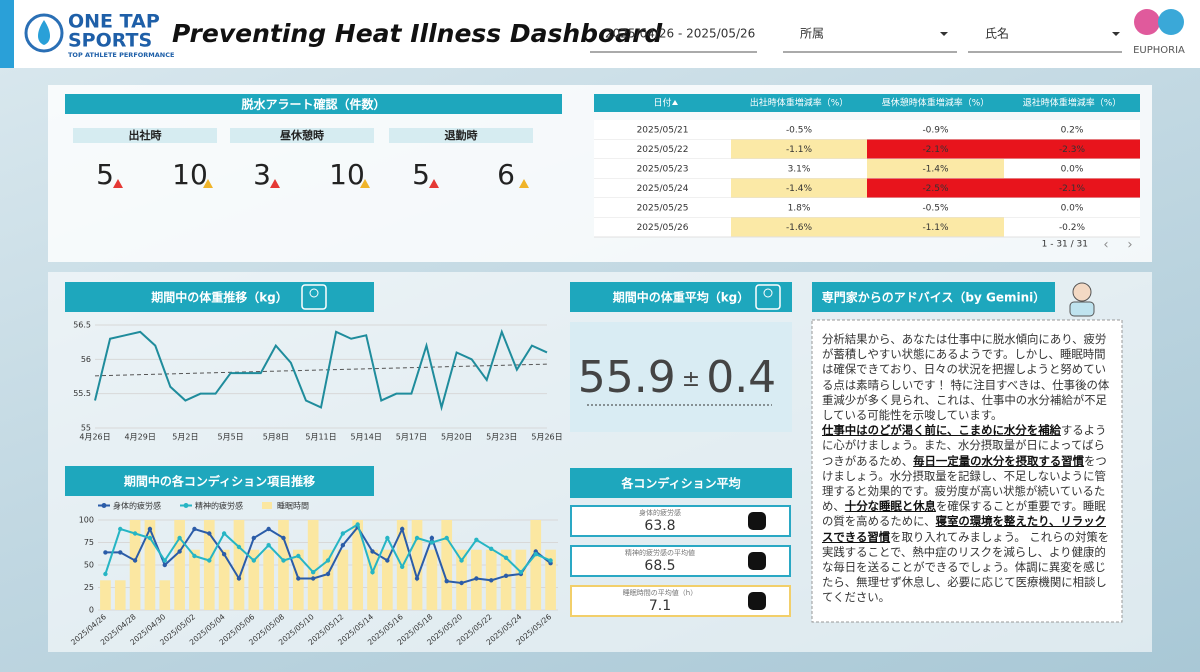 Image resolution: width=1200 pixels, height=672 pixels. I want to click on weight-value: 55.9, so click(627, 377).